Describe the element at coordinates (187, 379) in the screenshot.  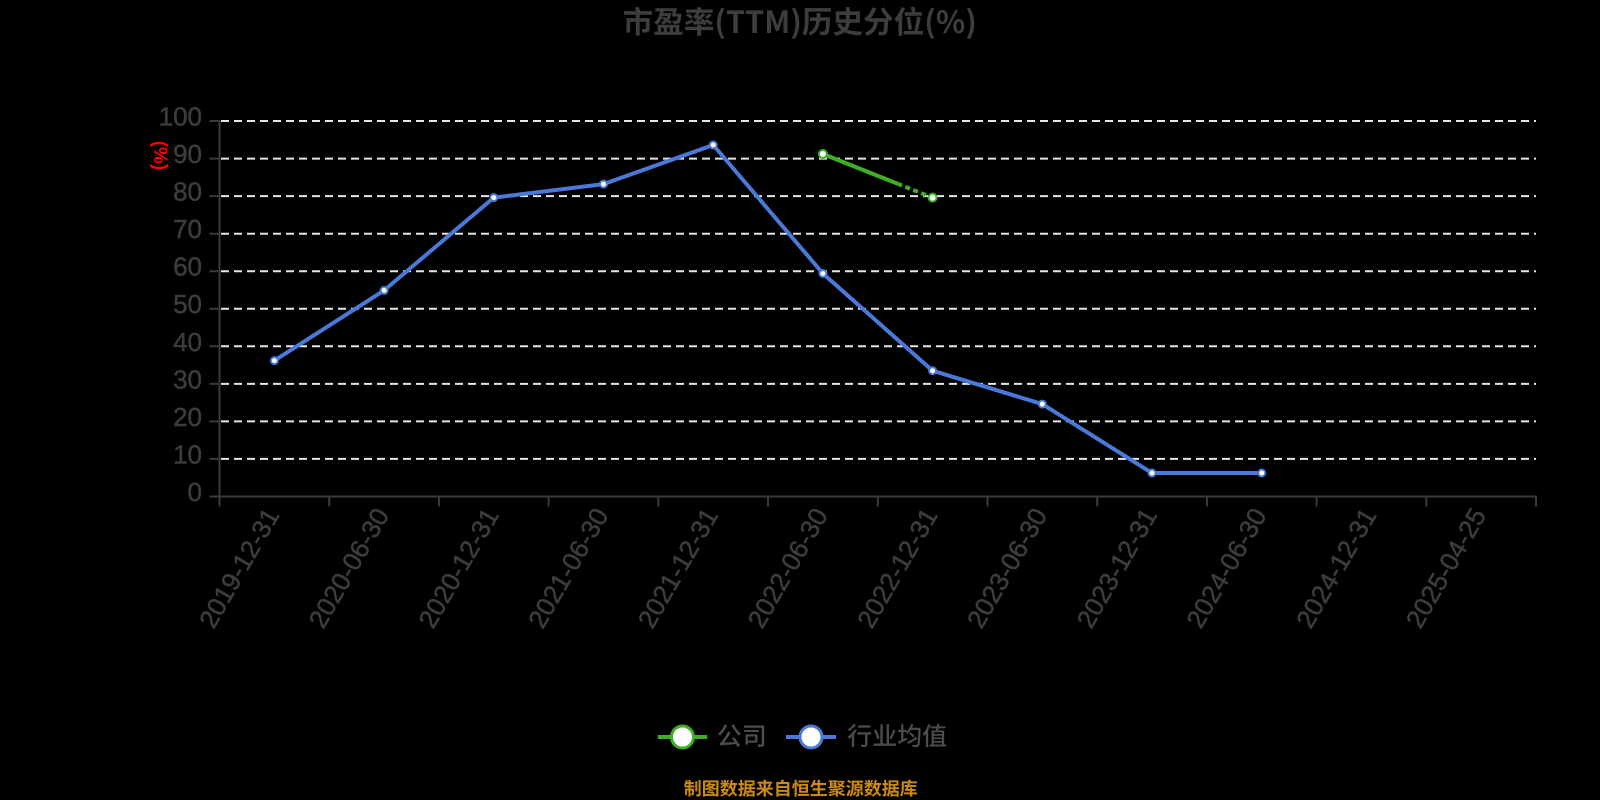
I see `svg-text: 30` at that location.